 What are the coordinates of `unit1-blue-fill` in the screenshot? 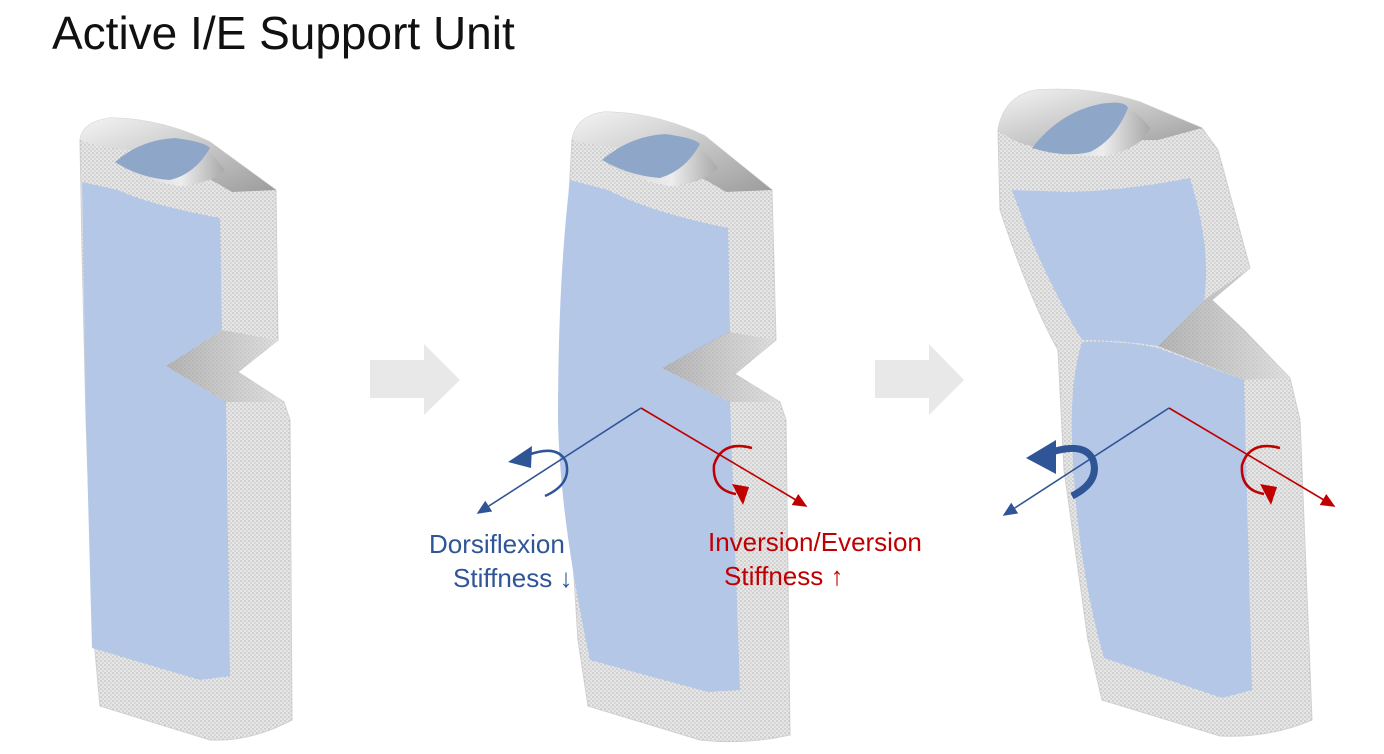 It's located at (156, 431).